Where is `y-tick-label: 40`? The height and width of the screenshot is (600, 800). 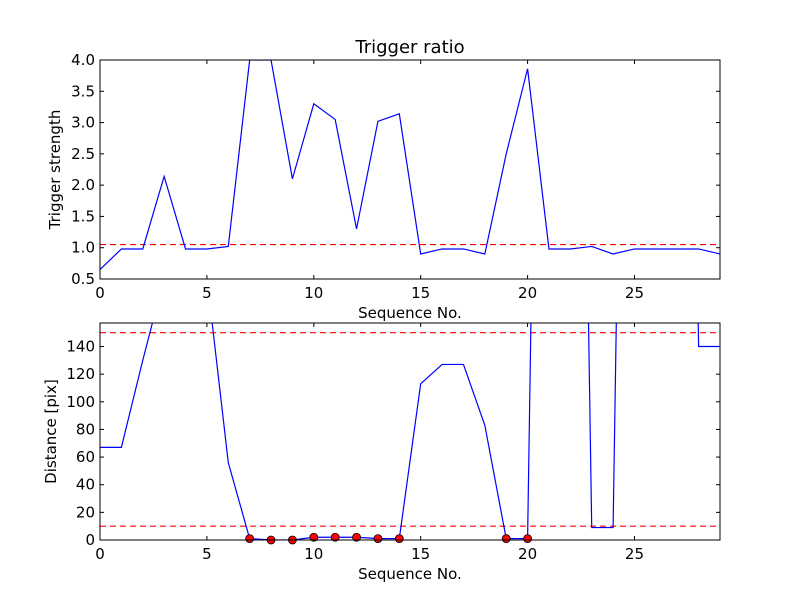 y-tick-label: 40 is located at coordinates (85, 485).